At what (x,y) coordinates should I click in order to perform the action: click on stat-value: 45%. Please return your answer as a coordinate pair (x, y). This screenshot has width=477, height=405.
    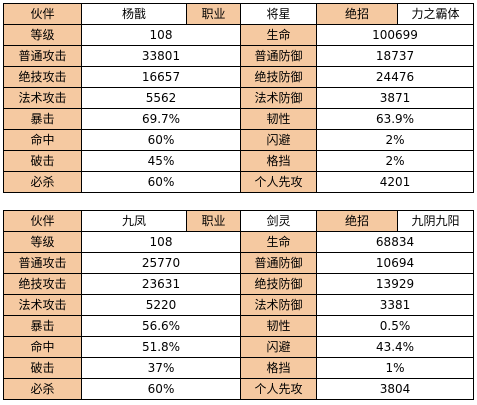
    Looking at the image, I should click on (161, 161).